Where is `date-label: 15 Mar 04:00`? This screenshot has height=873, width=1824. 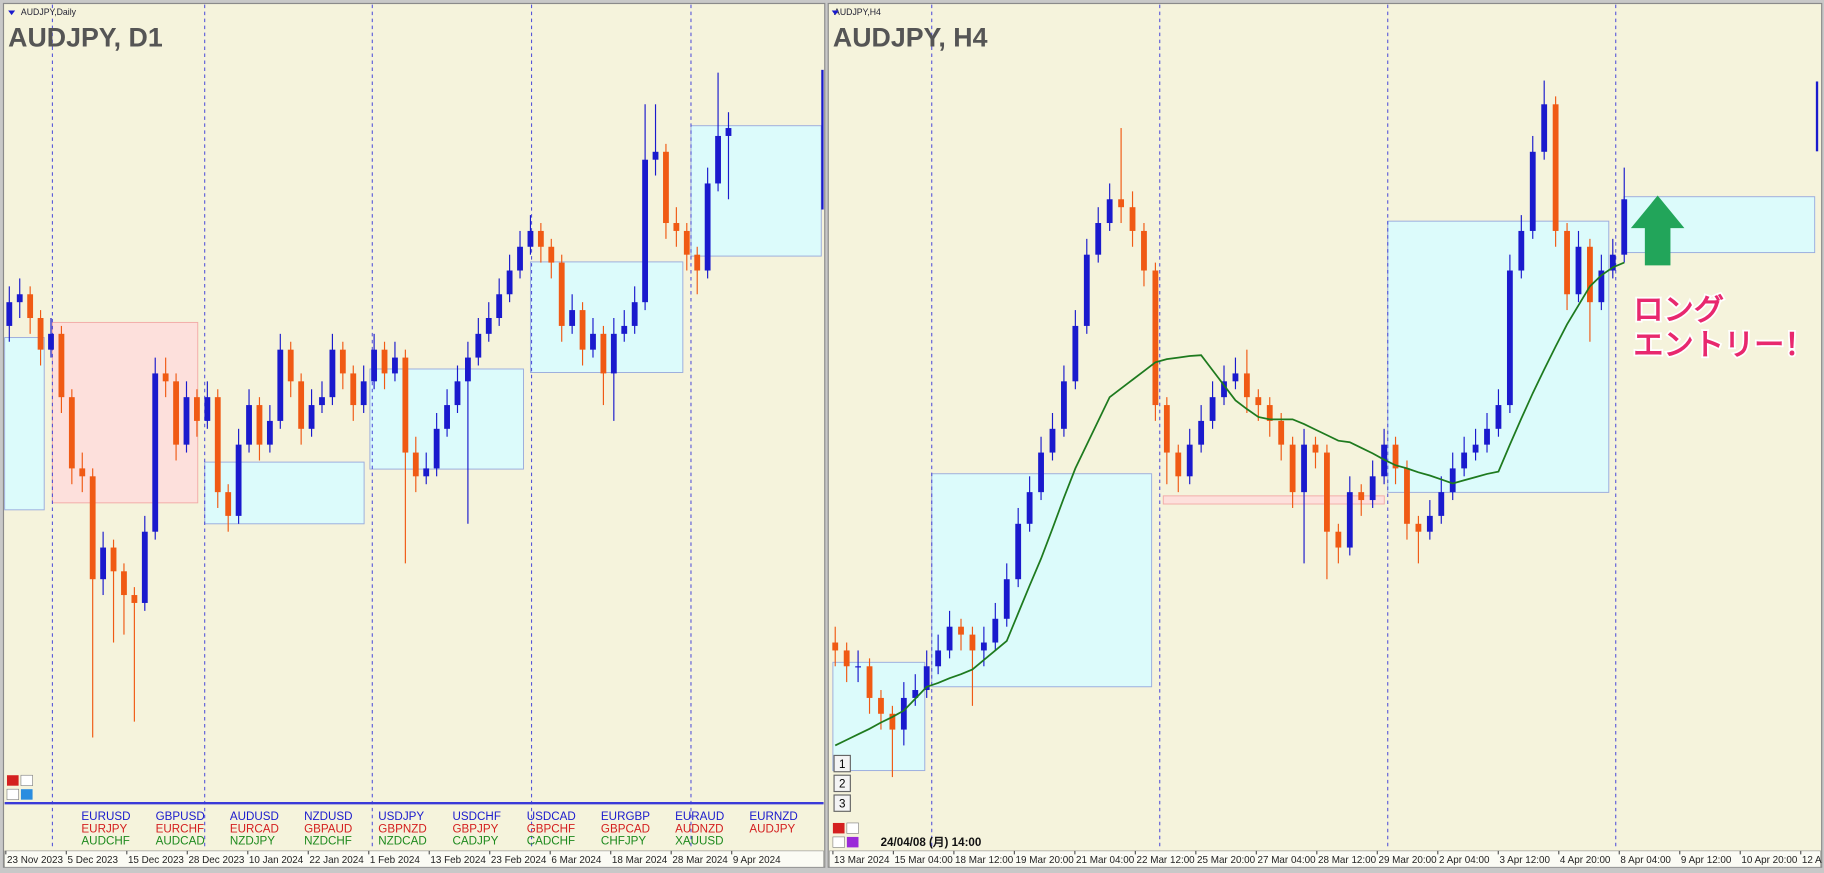
date-label: 15 Mar 04:00 is located at coordinates (924, 860).